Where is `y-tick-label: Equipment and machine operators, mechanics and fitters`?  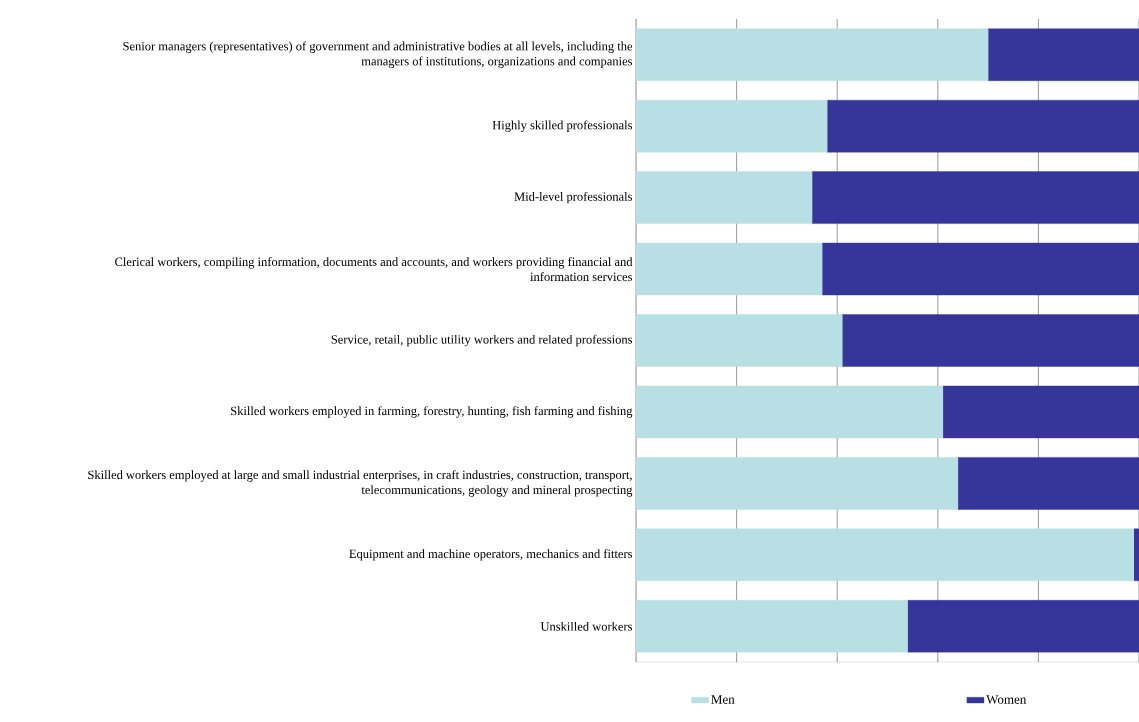 y-tick-label: Equipment and machine operators, mechanics and fitters is located at coordinates (491, 555).